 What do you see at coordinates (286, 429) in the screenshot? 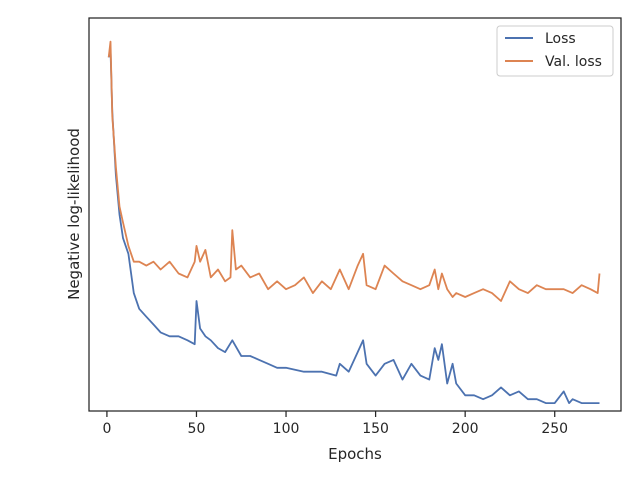
I see `x-tick-label: 100` at bounding box center [286, 429].